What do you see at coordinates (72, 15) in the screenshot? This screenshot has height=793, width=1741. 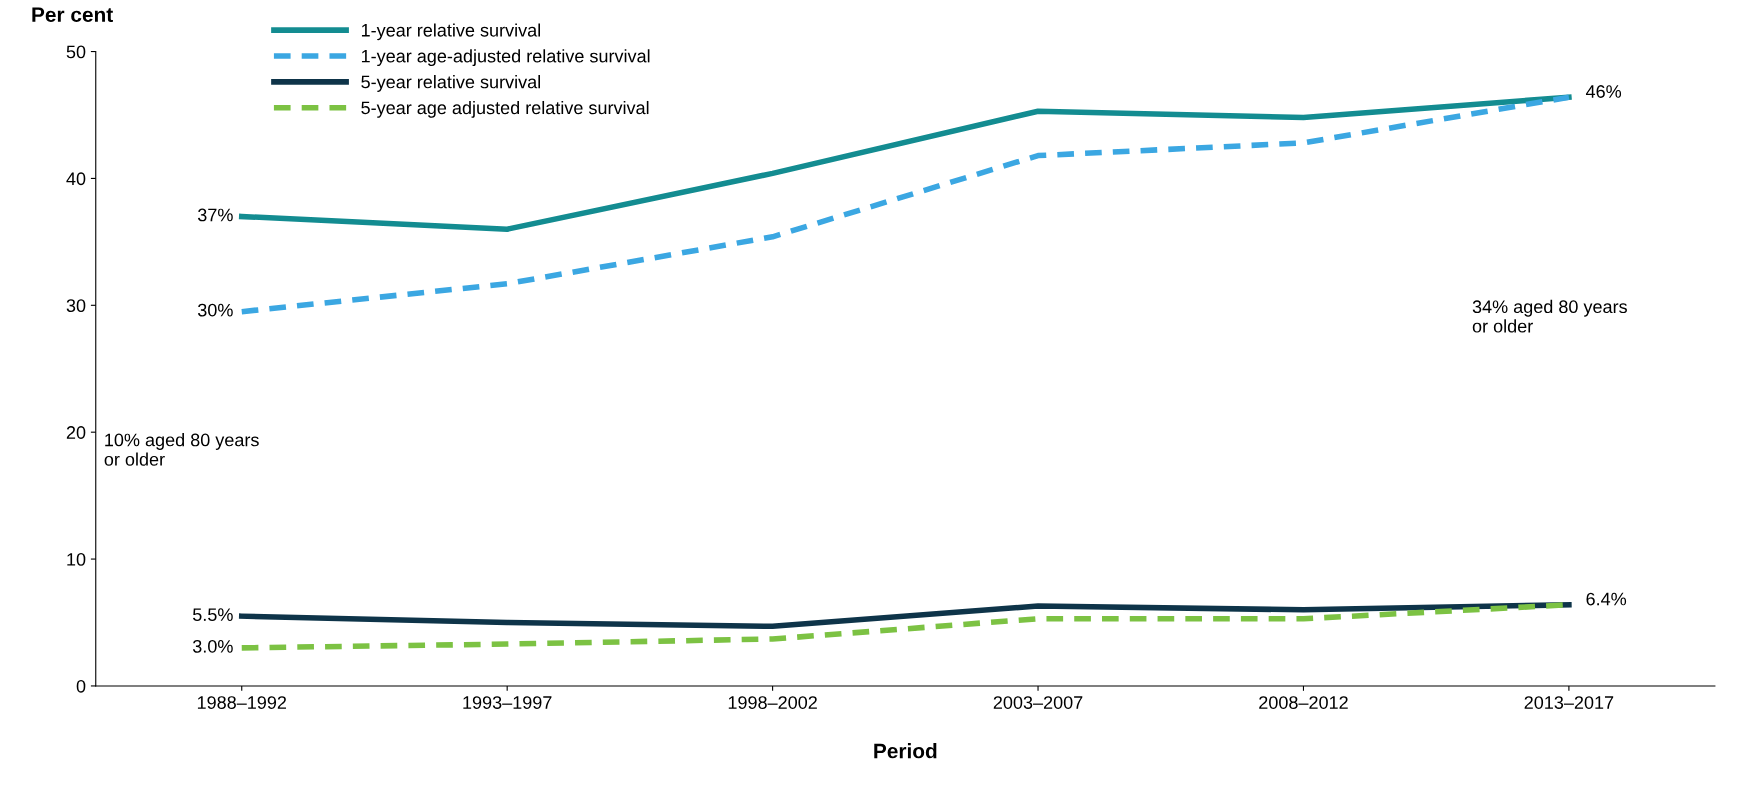 I see `y-axis-title: Per cent` at bounding box center [72, 15].